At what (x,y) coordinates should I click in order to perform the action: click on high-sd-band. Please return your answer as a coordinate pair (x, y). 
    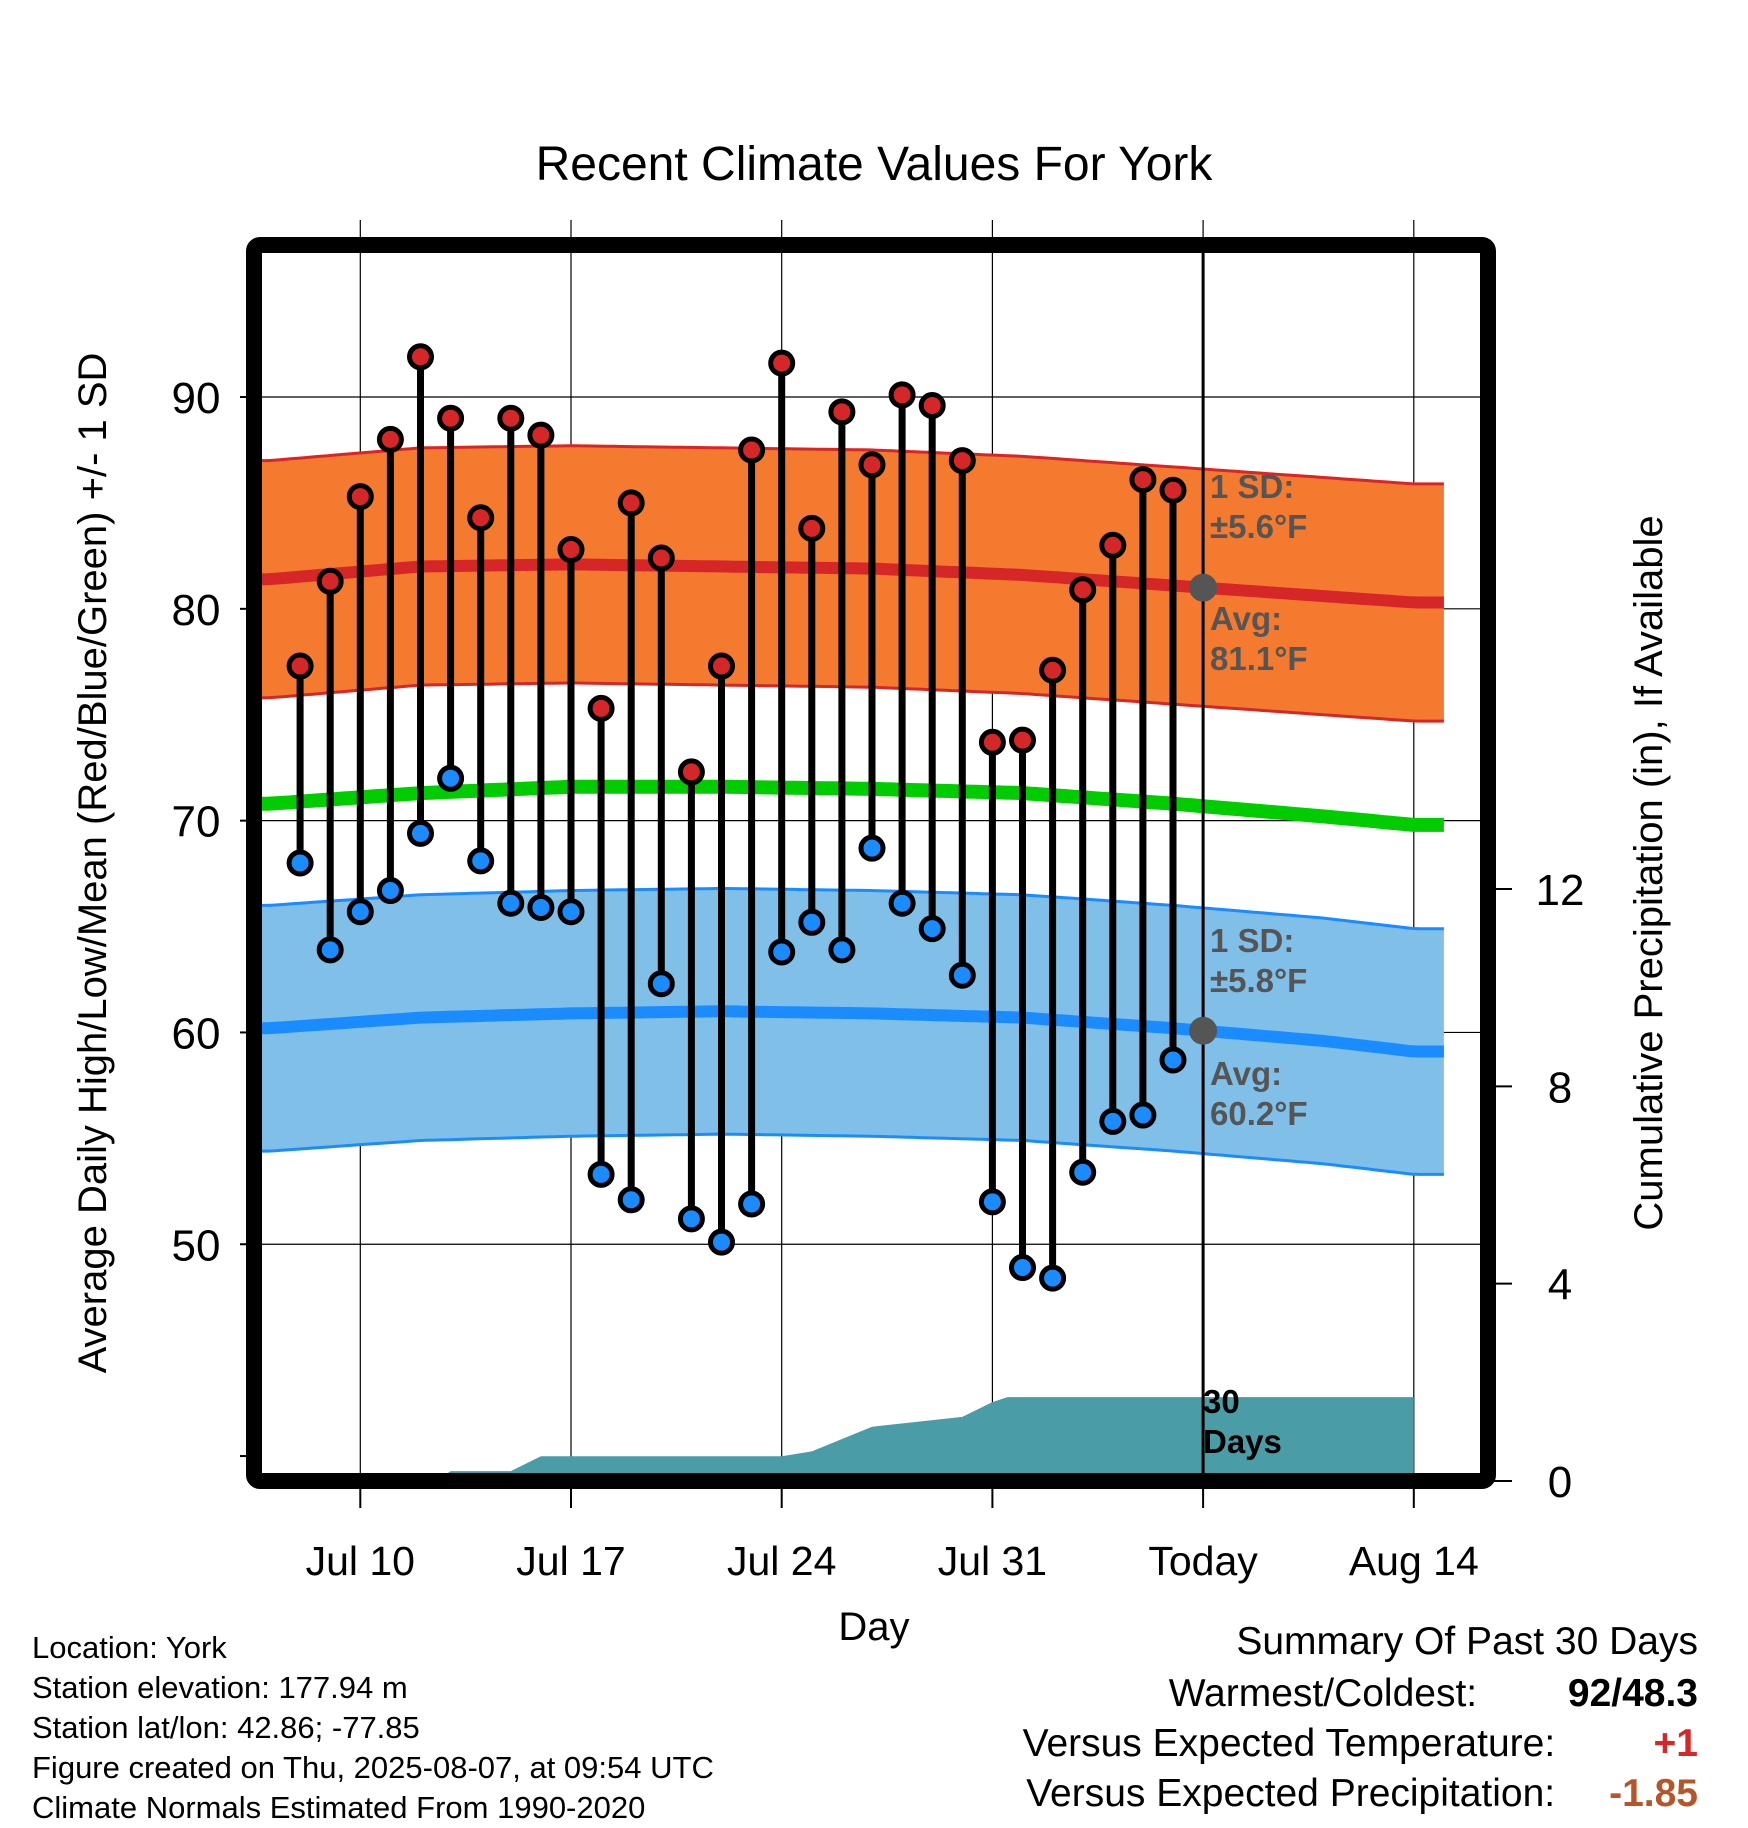
    Looking at the image, I should click on (853, 583).